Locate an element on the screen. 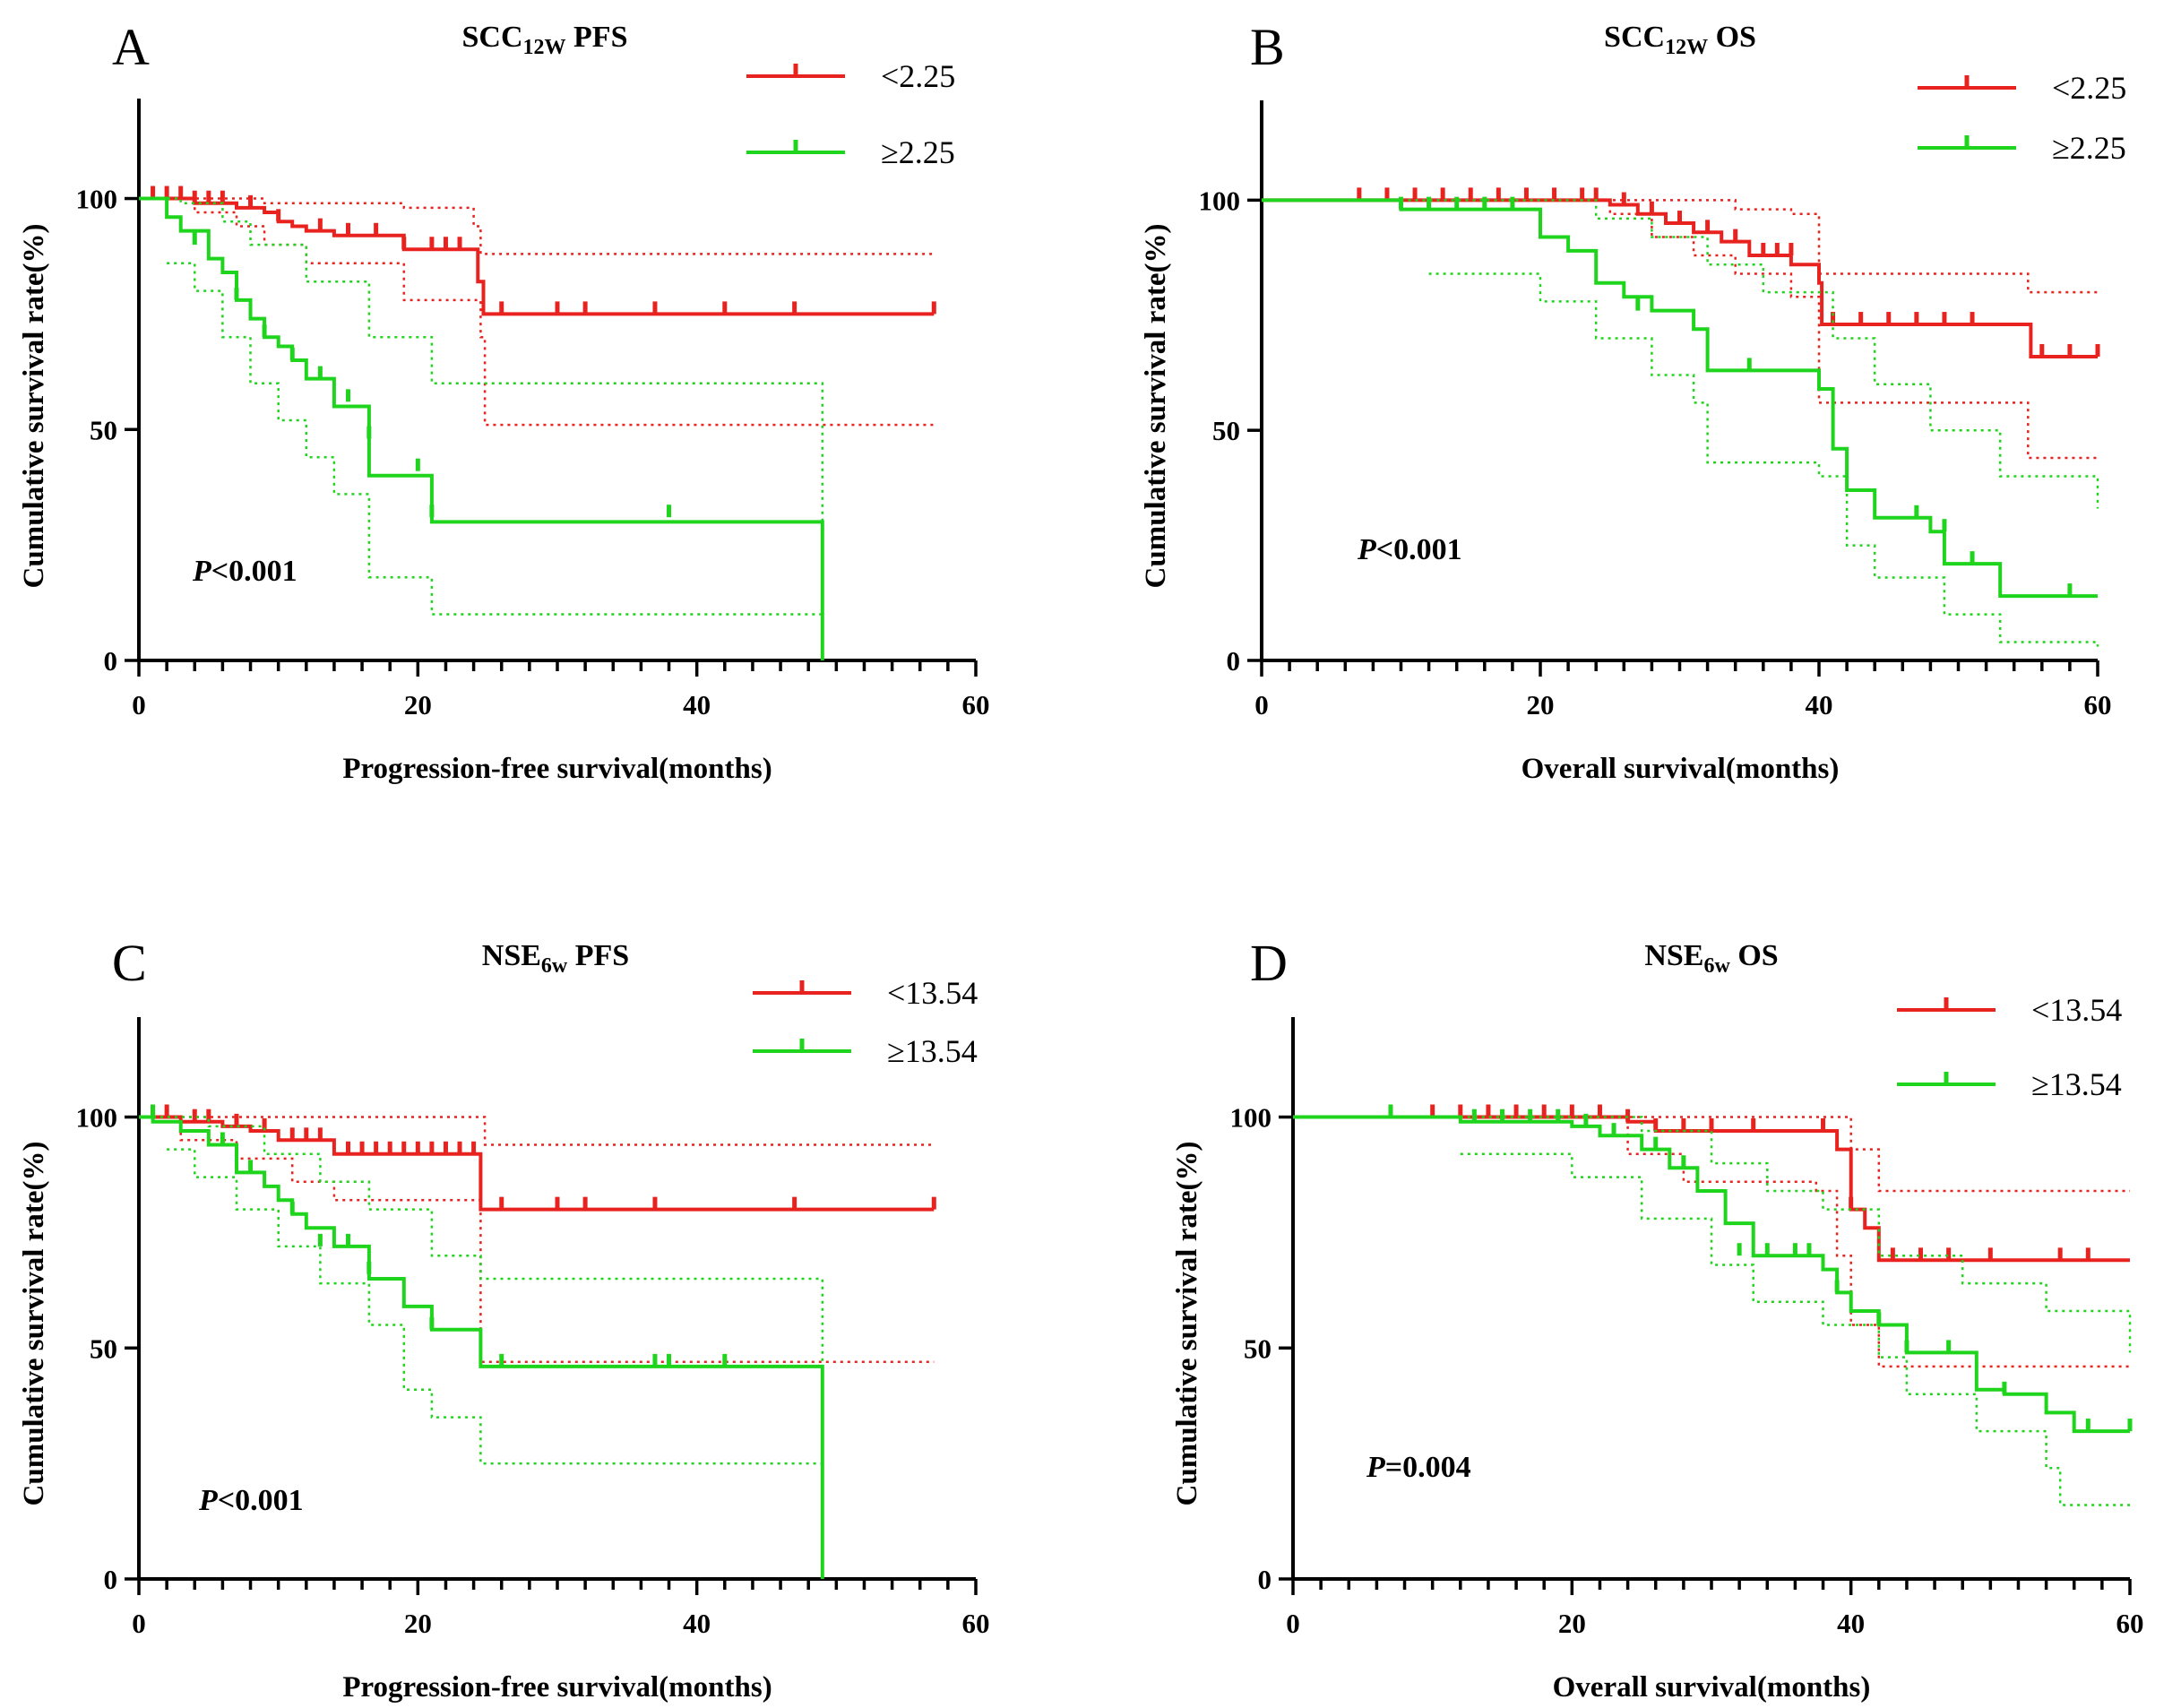 The height and width of the screenshot is (1708, 2181). panel-letter: B is located at coordinates (1268, 47).